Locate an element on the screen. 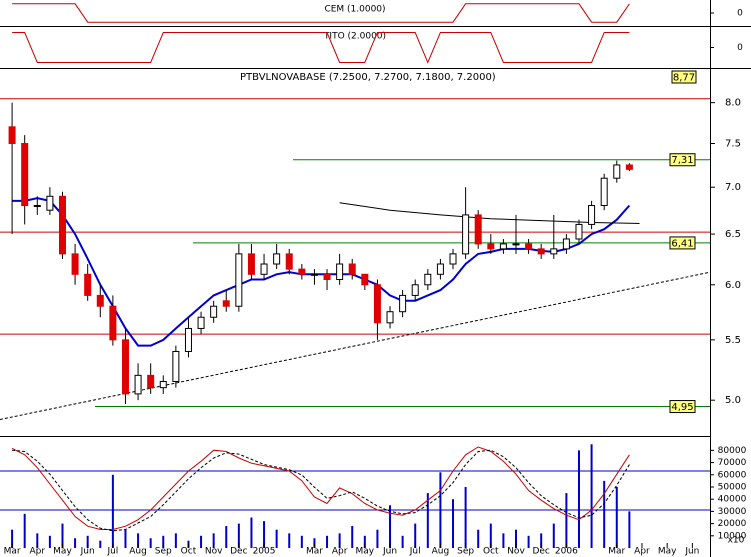  y-tick-label: 8.0 is located at coordinates (733, 103).